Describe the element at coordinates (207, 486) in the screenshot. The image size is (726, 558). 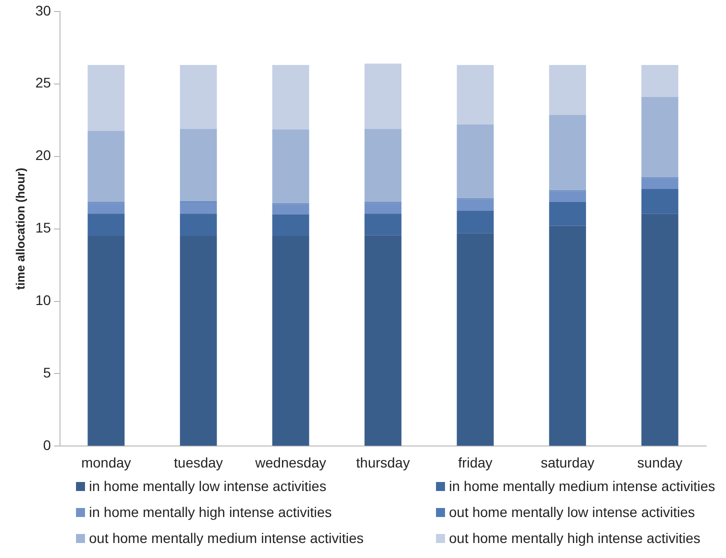
I see `legend-label: in home mentally low intense activities` at that location.